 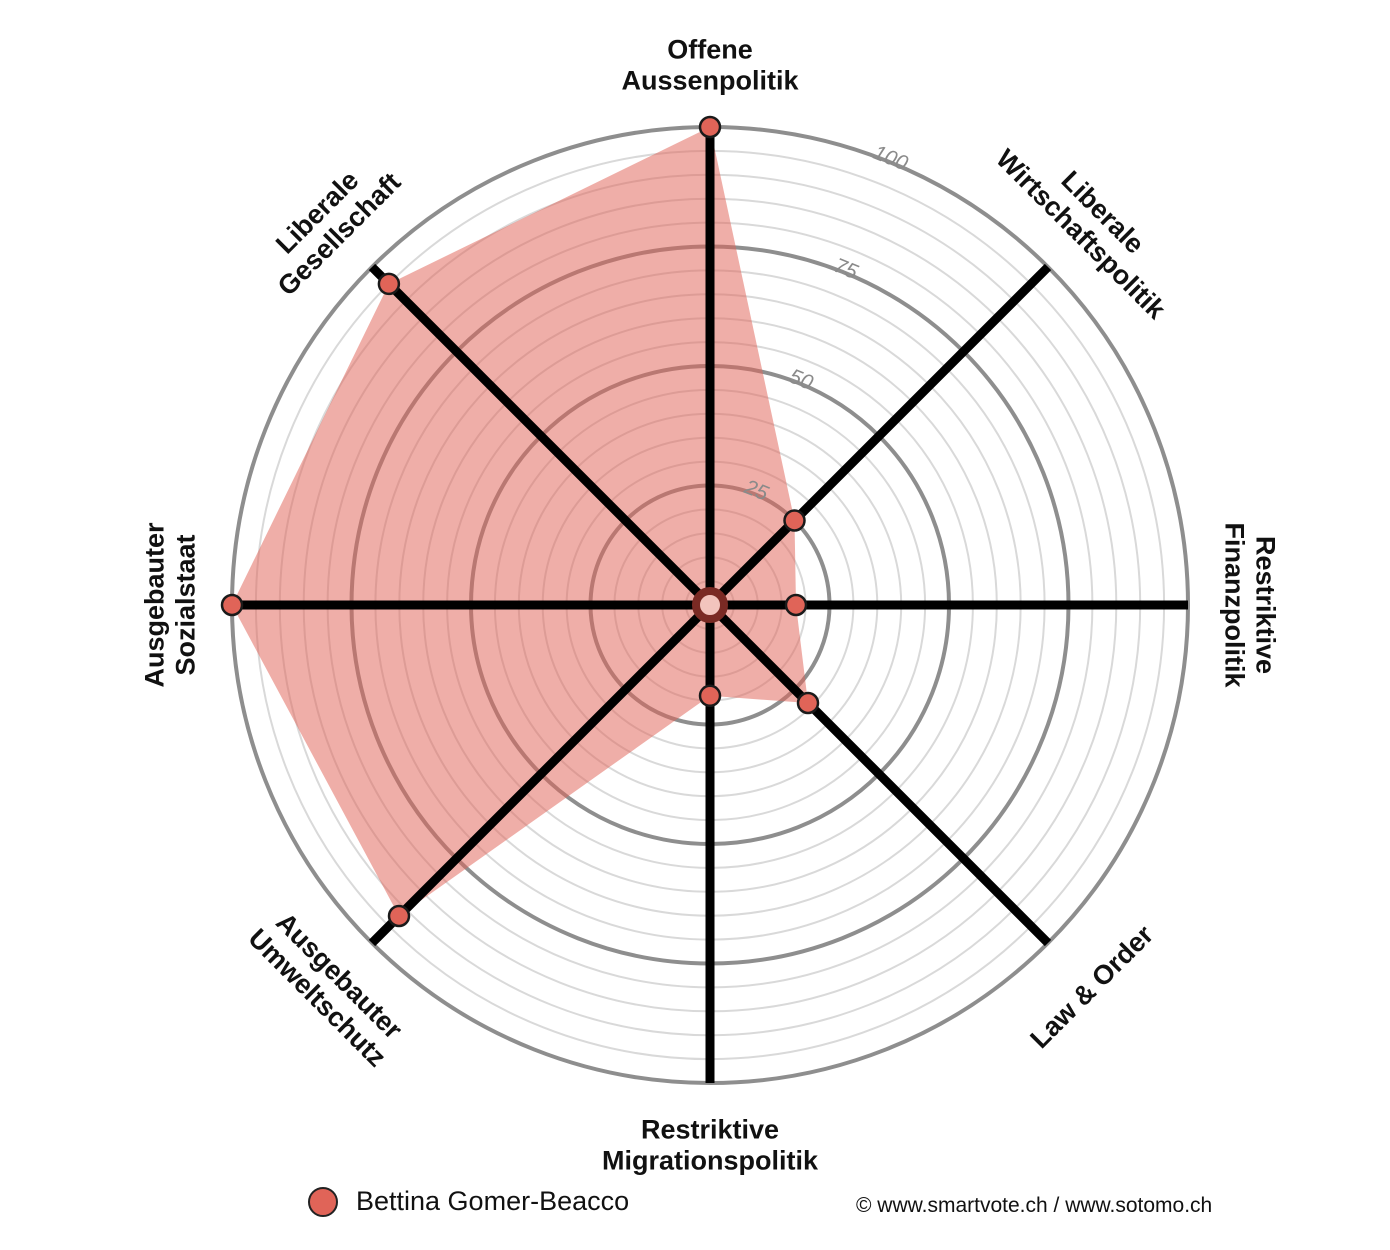 What do you see at coordinates (323, 1201) in the screenshot?
I see `legend-marker` at bounding box center [323, 1201].